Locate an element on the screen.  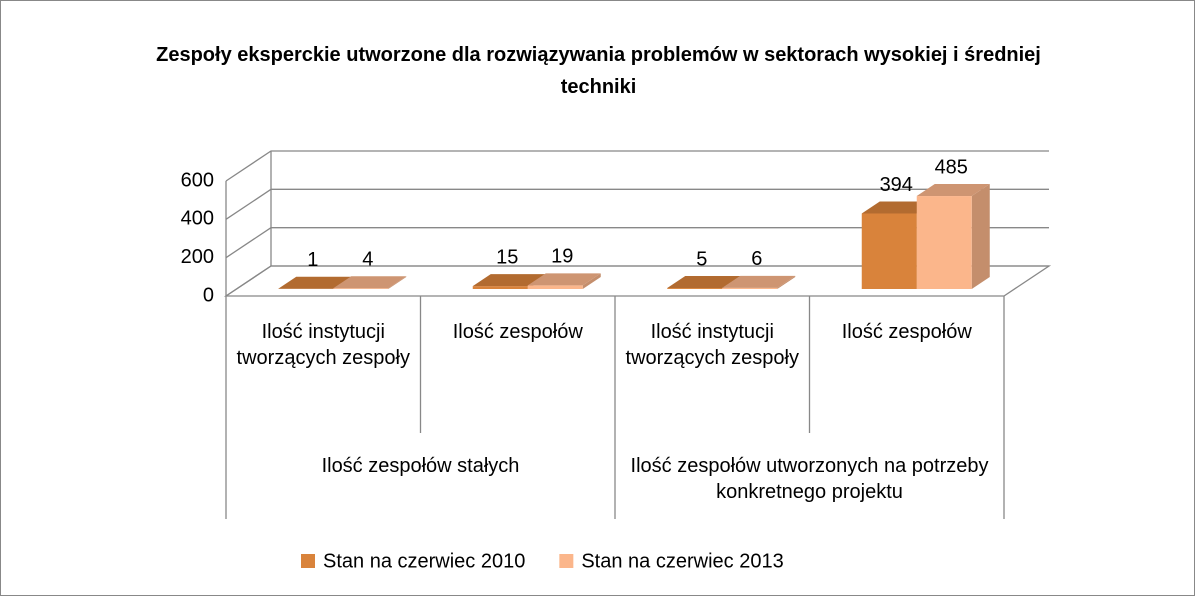
legend-label: Stan na czerwiec 2010 is located at coordinates (424, 561).